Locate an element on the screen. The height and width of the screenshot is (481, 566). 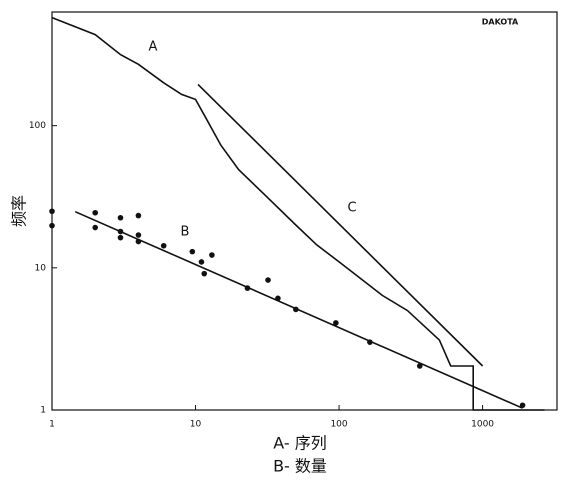
annotation: C is located at coordinates (351, 208).